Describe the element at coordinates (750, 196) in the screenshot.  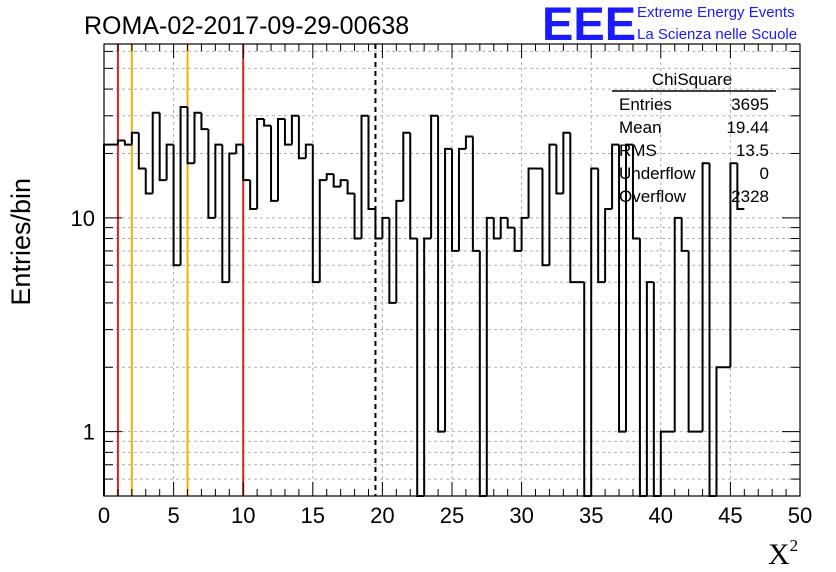
I see `stats-value: 2328` at that location.